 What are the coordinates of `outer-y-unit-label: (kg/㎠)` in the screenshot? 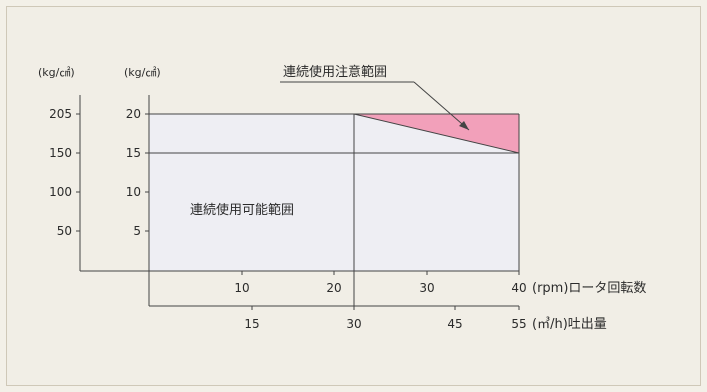 It's located at (56, 72).